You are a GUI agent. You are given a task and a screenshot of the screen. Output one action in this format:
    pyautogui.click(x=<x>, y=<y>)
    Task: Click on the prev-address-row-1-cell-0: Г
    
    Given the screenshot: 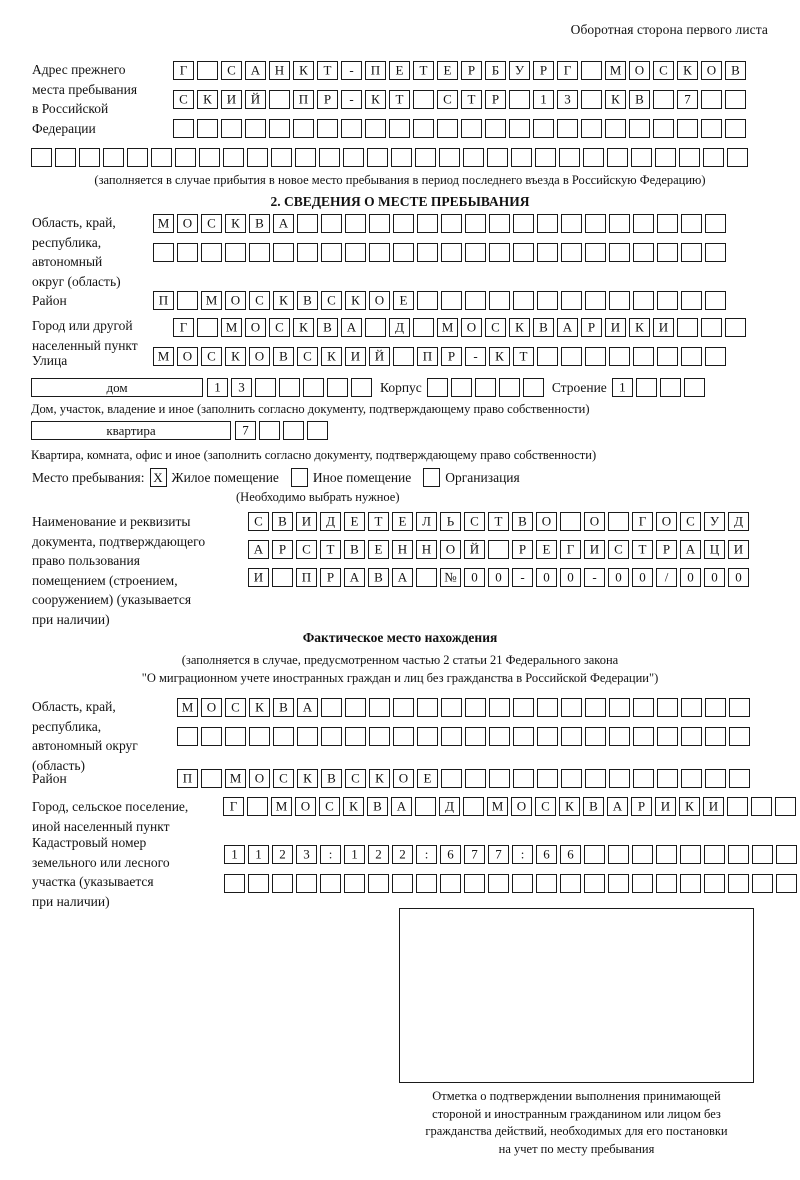 What is the action you would take?
    pyautogui.click(x=183, y=70)
    